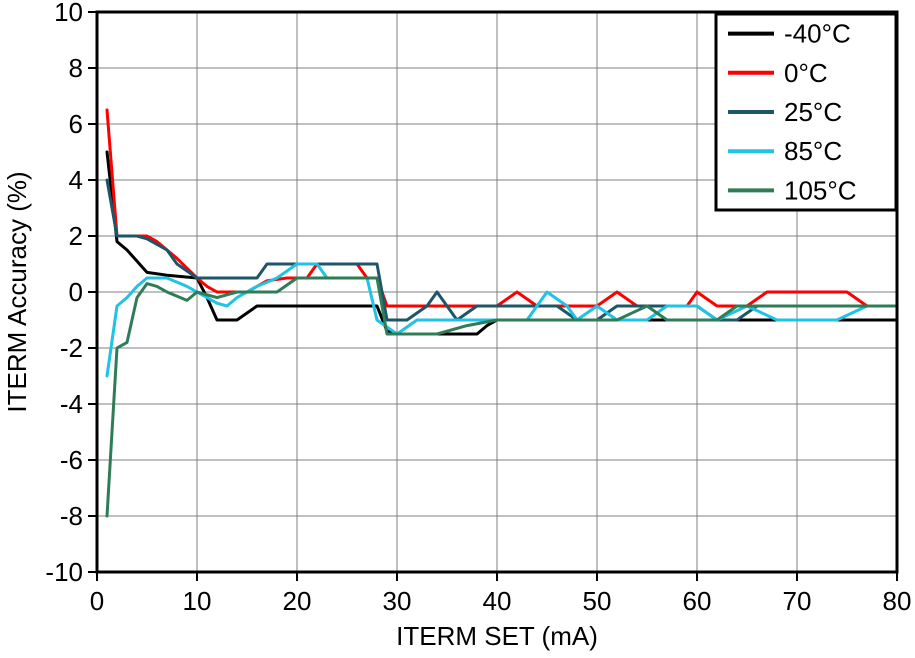 Image resolution: width=915 pixels, height=658 pixels. Describe the element at coordinates (71, 404) in the screenshot. I see `y-tick-label: -4` at that location.